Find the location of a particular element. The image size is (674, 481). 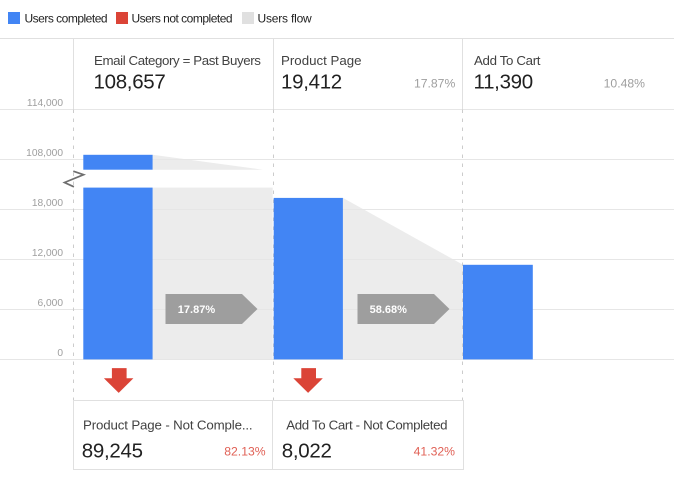

svg-text: 58.68% is located at coordinates (389, 310).